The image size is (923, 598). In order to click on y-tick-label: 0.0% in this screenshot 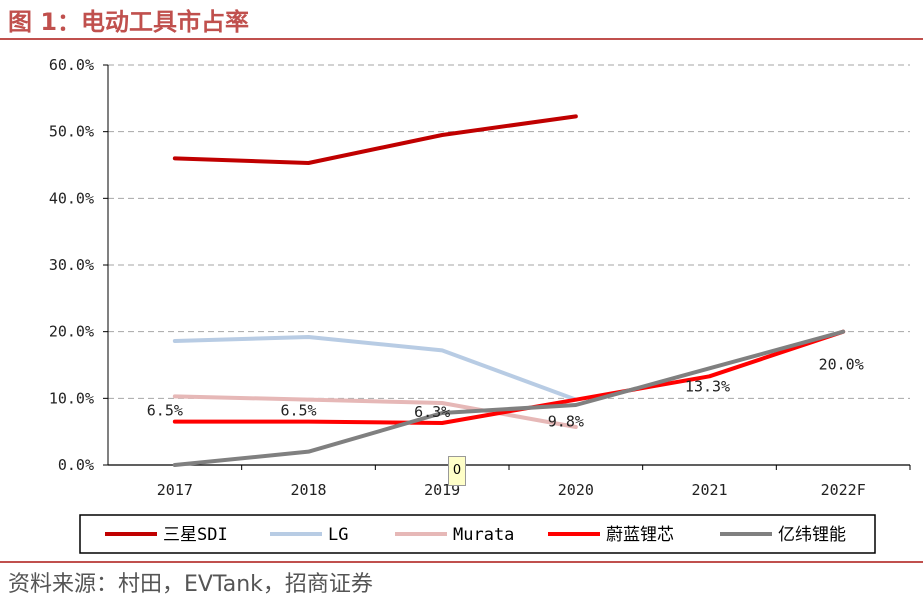, I will do `click(76, 465)`.